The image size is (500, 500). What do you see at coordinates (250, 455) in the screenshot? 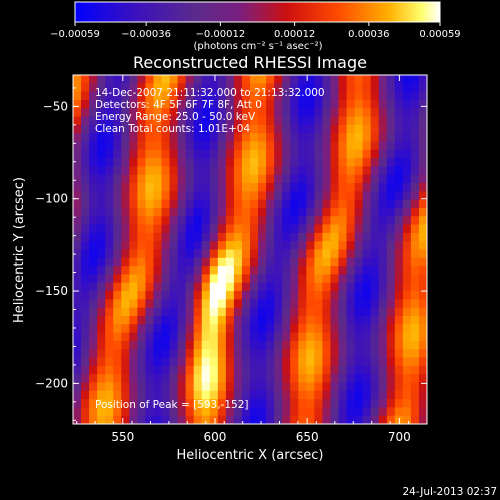
I see `x-axis-label: Heliocentric X (arcsec)` at bounding box center [250, 455].